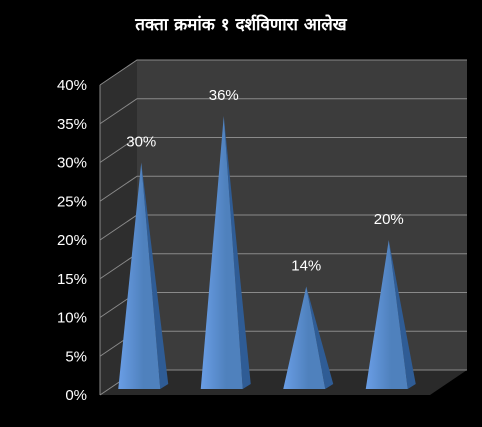  Describe the element at coordinates (72, 85) in the screenshot. I see `y-tick-label: 40%` at that location.